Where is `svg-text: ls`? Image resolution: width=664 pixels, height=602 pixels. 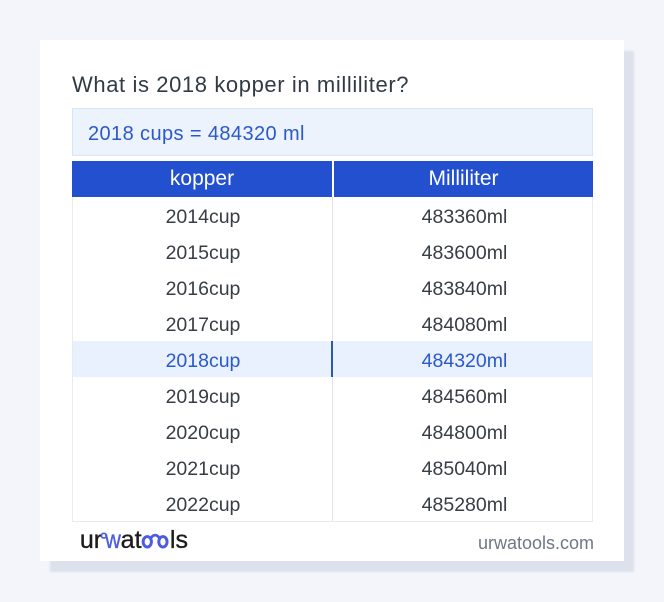 svg-text: ls is located at coordinates (179, 540).